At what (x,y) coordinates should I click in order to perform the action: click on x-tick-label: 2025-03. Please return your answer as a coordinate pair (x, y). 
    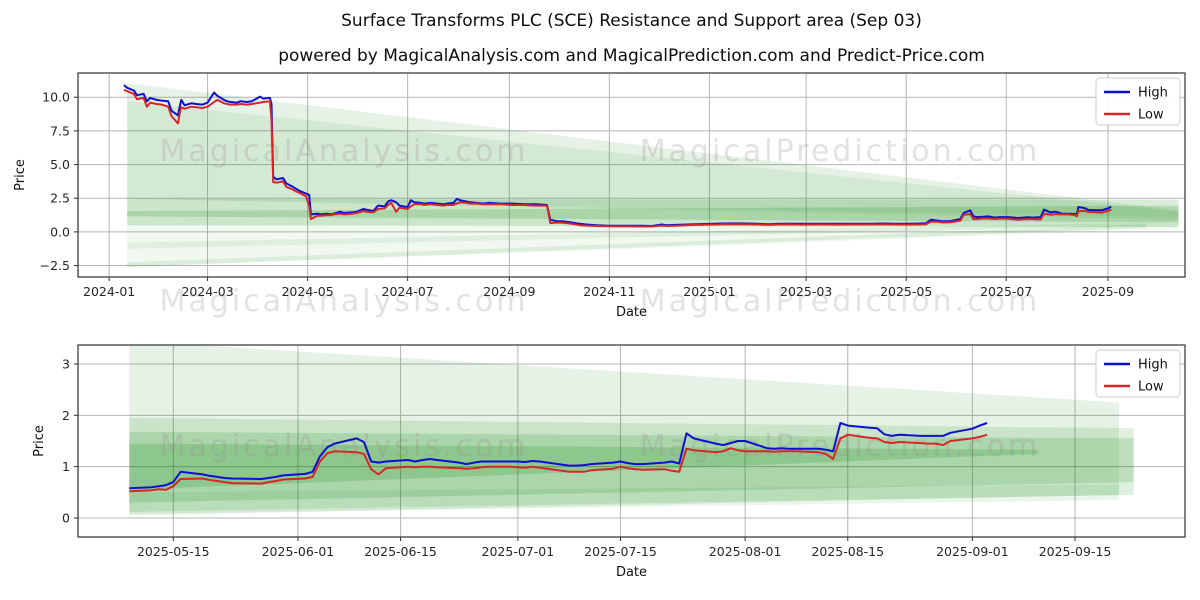
    Looking at the image, I should click on (806, 291).